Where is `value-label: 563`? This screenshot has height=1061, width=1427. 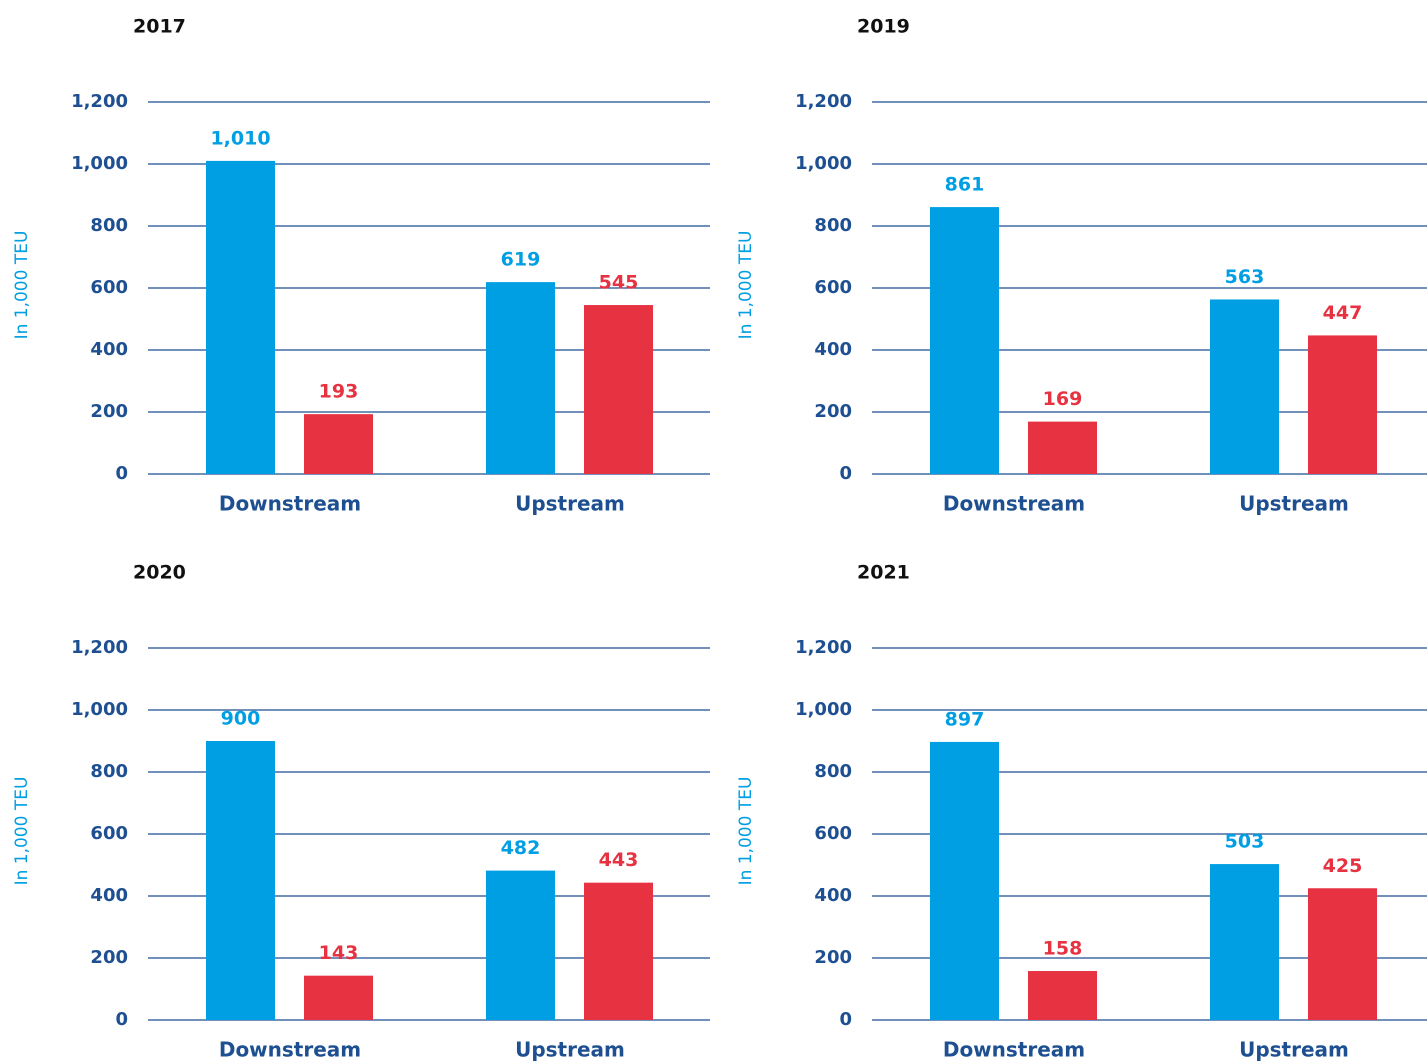 value-label: 563 is located at coordinates (1245, 277).